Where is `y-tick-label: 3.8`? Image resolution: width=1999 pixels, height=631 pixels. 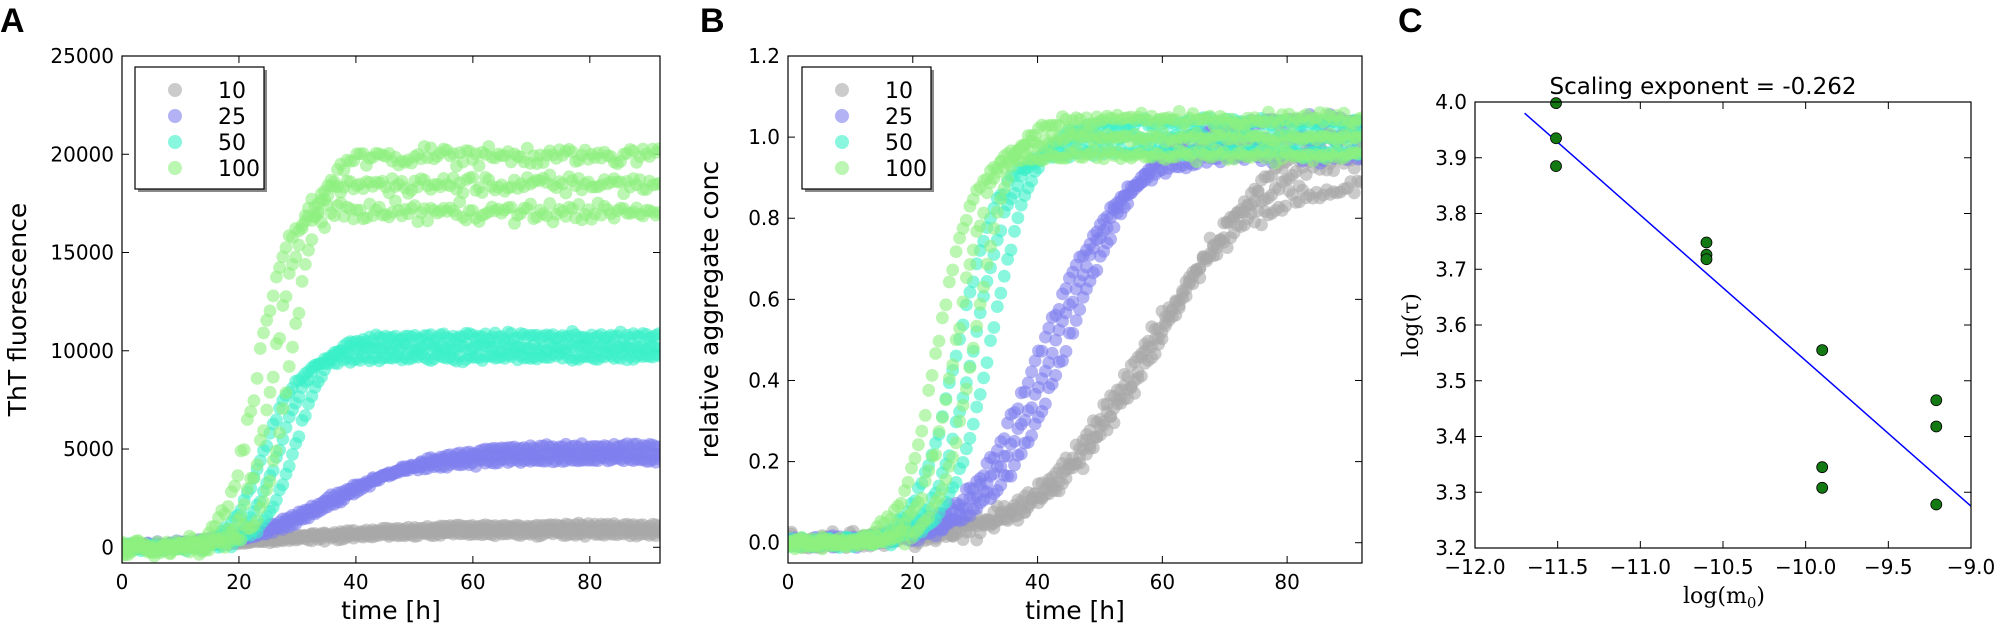
y-tick-label: 3.8 is located at coordinates (1451, 214).